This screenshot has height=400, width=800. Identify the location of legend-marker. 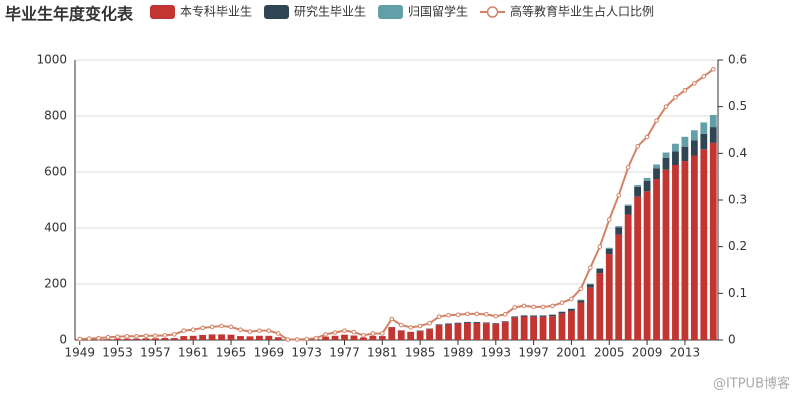
(492, 12).